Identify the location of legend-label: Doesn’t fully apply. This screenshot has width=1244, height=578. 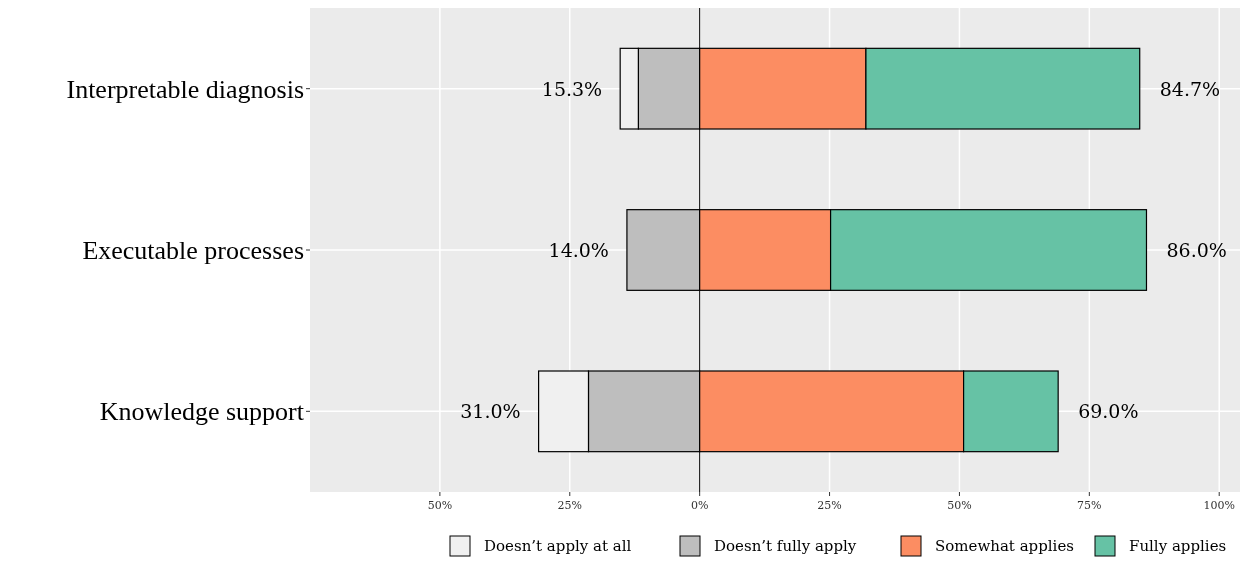
(785, 546).